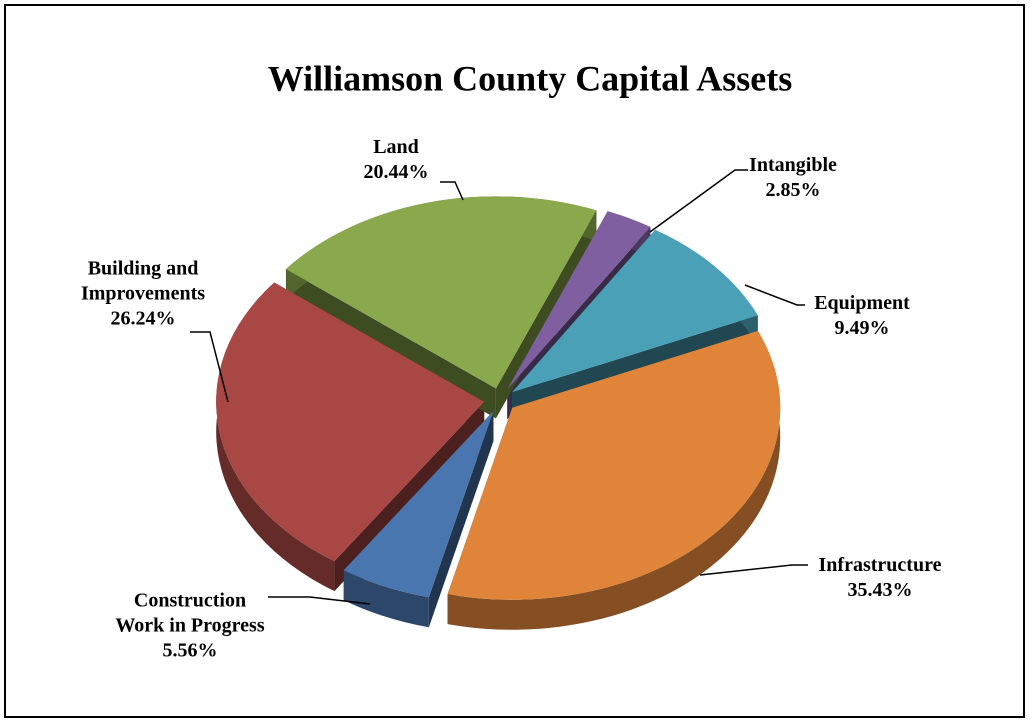 The width and height of the screenshot is (1030, 723). What do you see at coordinates (793, 178) in the screenshot?
I see `slice-label: Intangible 2.85%` at bounding box center [793, 178].